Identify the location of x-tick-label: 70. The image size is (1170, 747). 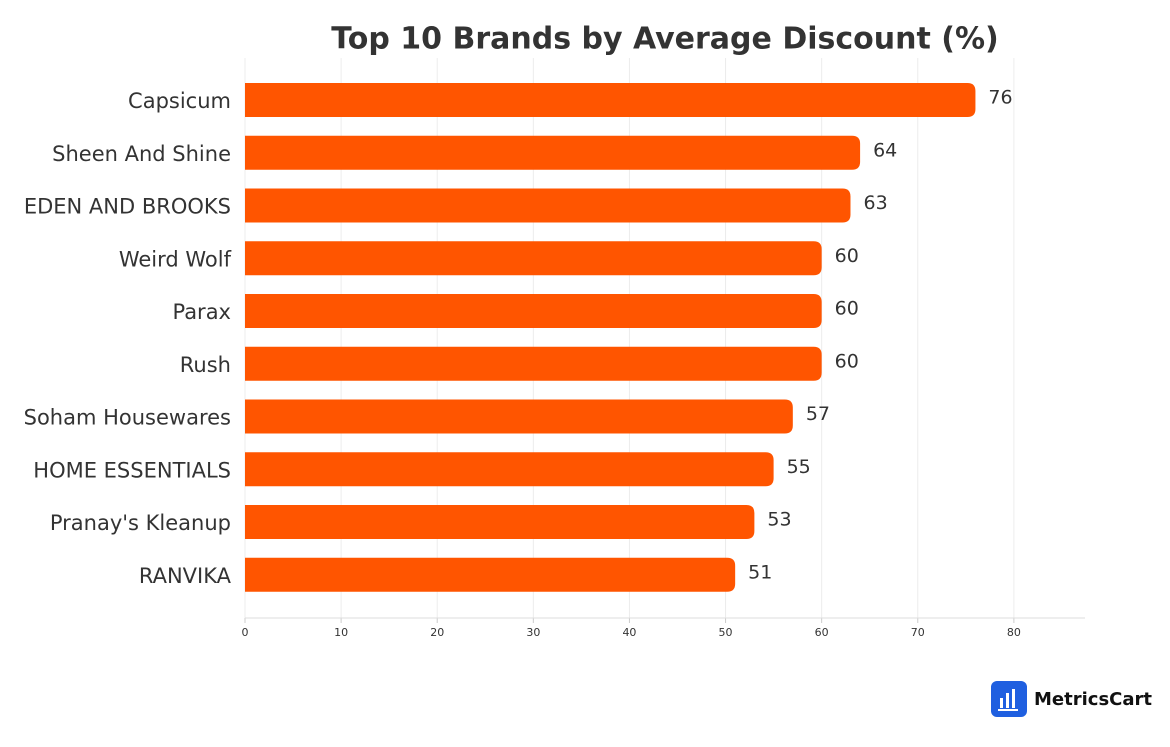
(918, 632).